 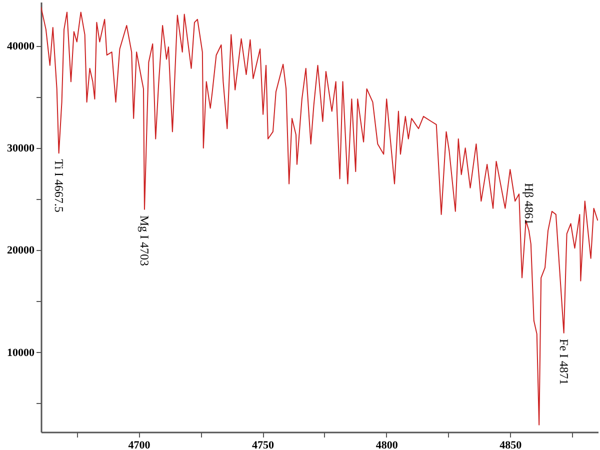 What do you see at coordinates (387, 445) in the screenshot?
I see `x-tick-label: 4800` at bounding box center [387, 445].